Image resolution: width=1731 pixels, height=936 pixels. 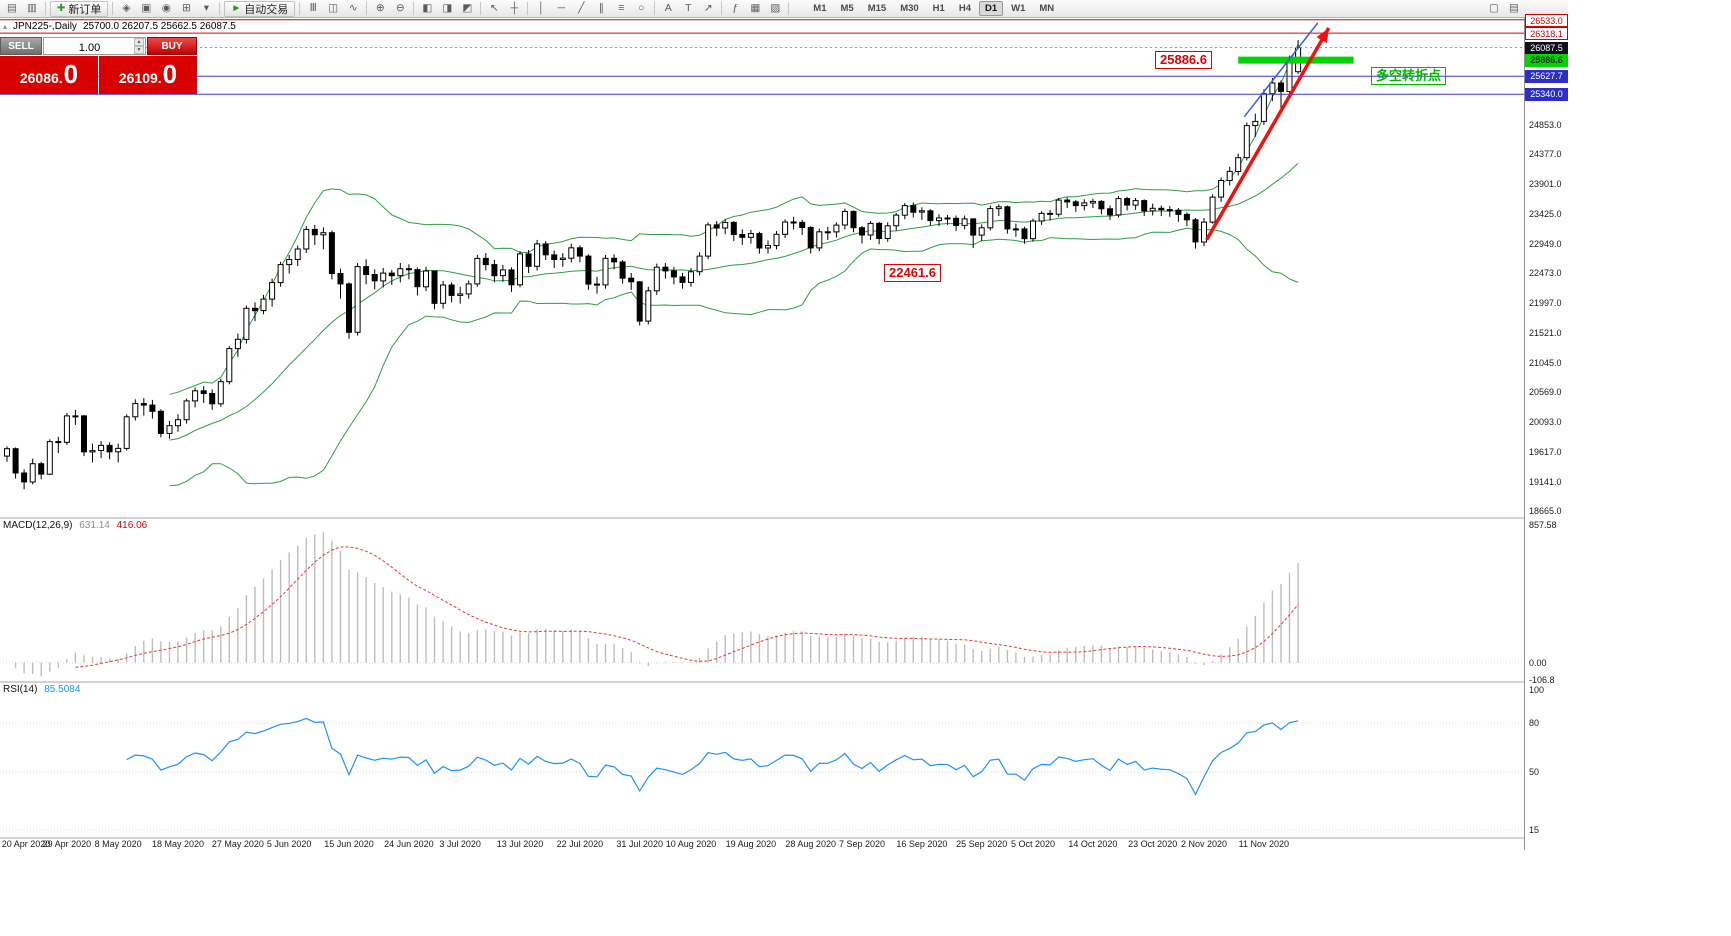 What do you see at coordinates (938, 8) in the screenshot?
I see `timeframe-h1: H1` at bounding box center [938, 8].